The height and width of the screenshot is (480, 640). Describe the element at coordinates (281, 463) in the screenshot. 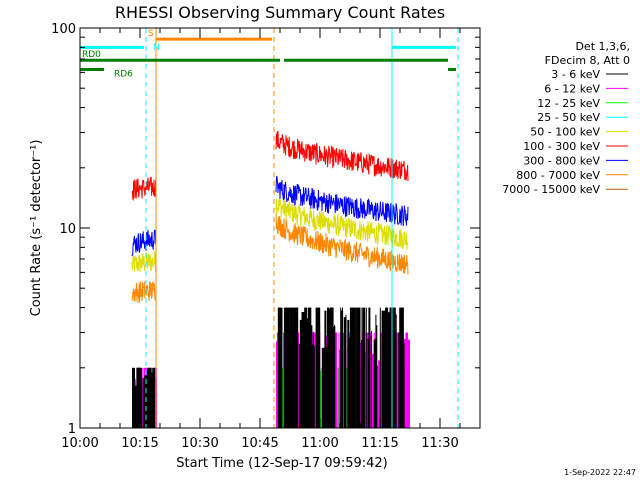

I see `x-axis-label: Start Time (12-Sep-17 09:59:42)` at that location.